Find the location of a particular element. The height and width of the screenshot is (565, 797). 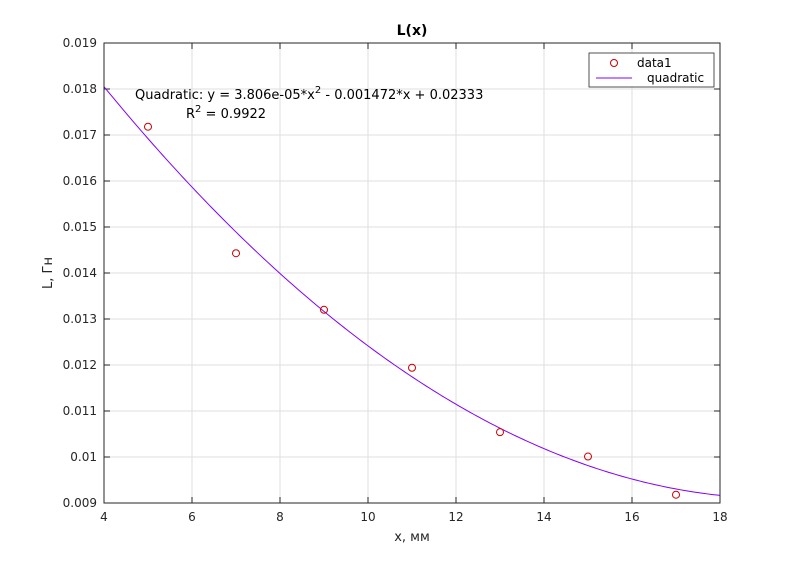

x-tick-label: 18 is located at coordinates (719, 517).